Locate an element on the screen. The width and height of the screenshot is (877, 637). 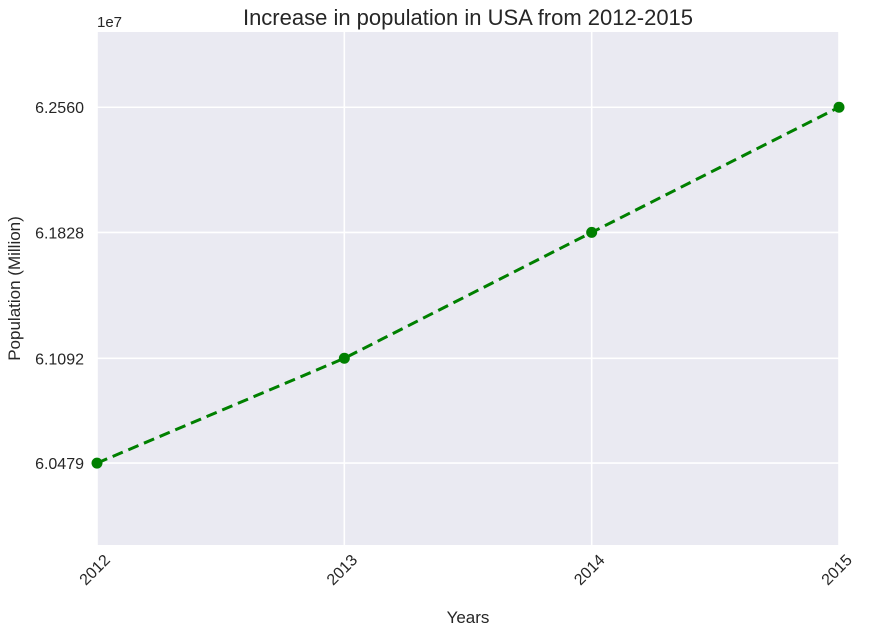
x-tick-label: 2013 is located at coordinates (342, 570).